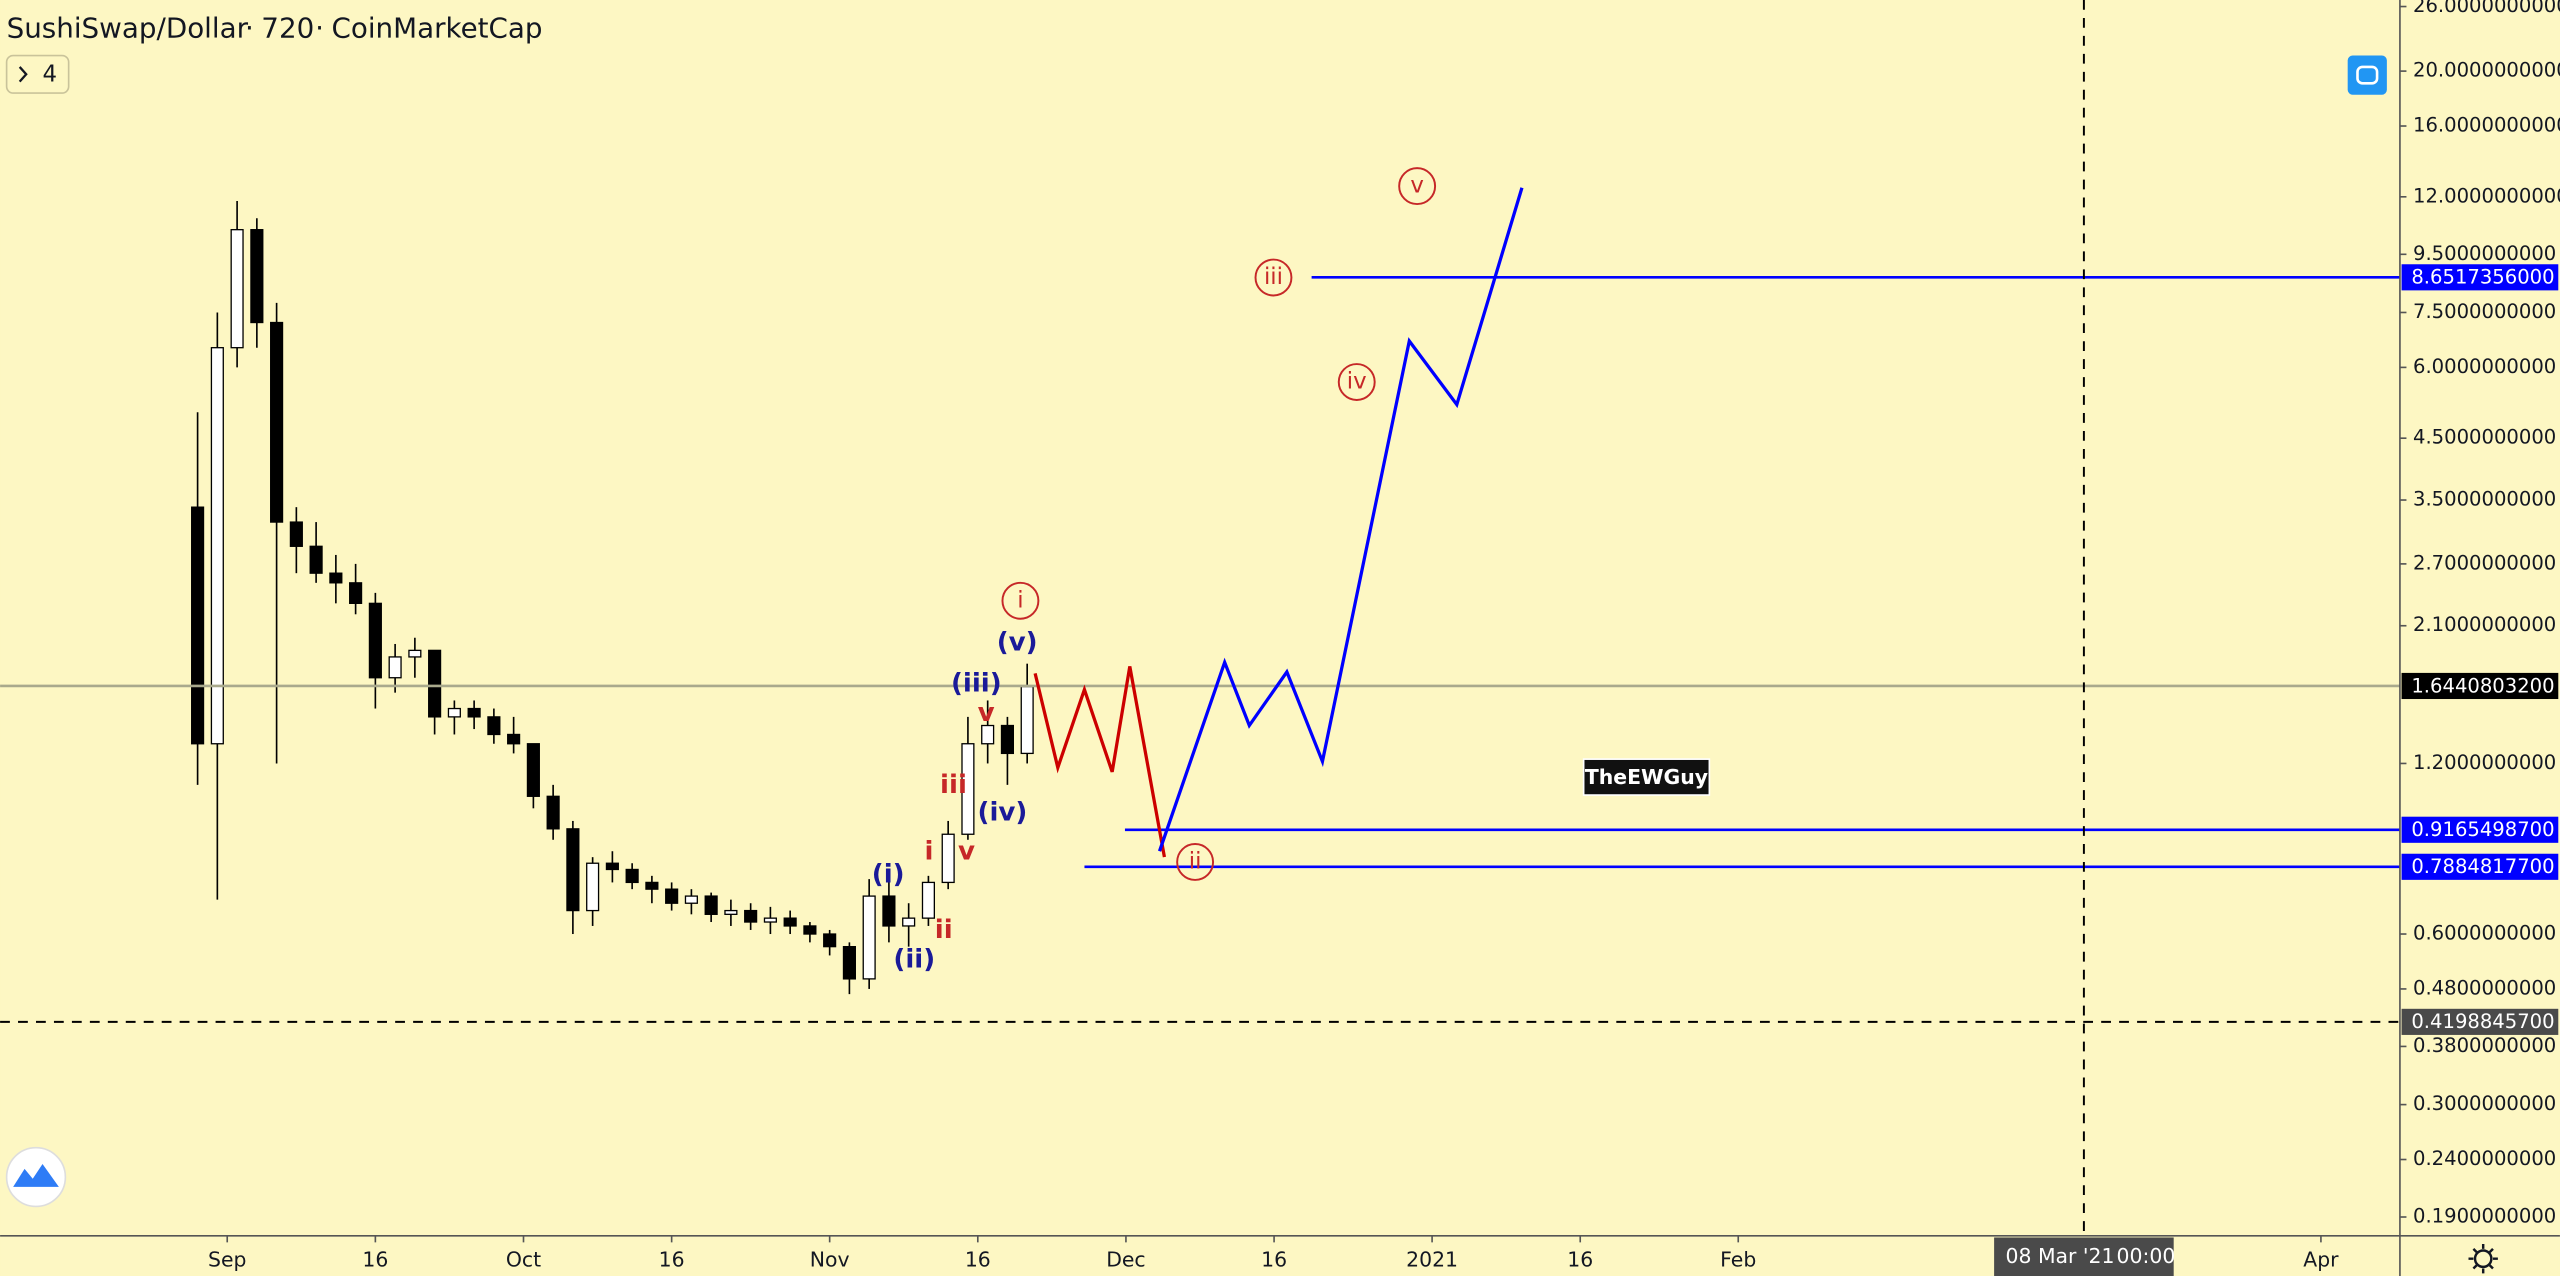 Image resolution: width=2560 pixels, height=1276 pixels. I want to click on sync-button, so click(2367, 75).